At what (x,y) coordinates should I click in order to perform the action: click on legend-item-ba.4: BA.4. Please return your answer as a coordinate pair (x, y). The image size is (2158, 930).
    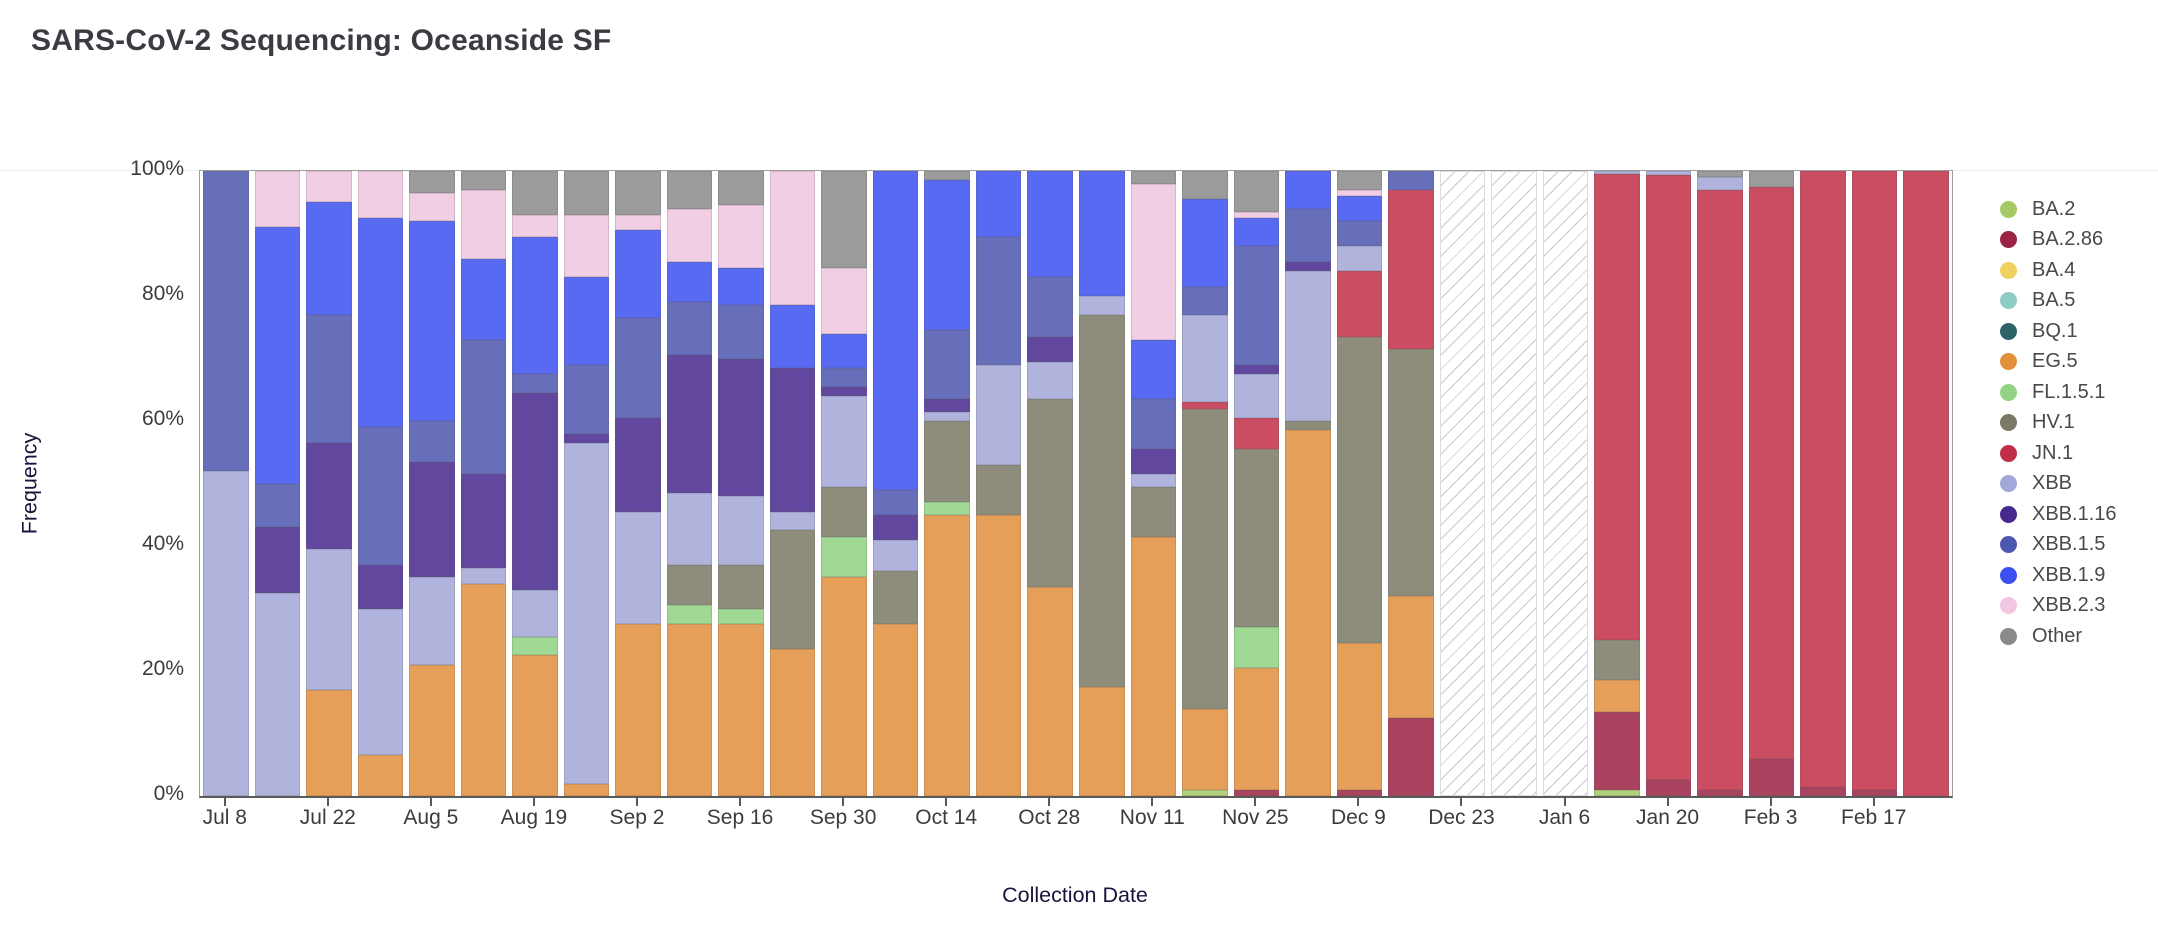
    Looking at the image, I should click on (2037, 270).